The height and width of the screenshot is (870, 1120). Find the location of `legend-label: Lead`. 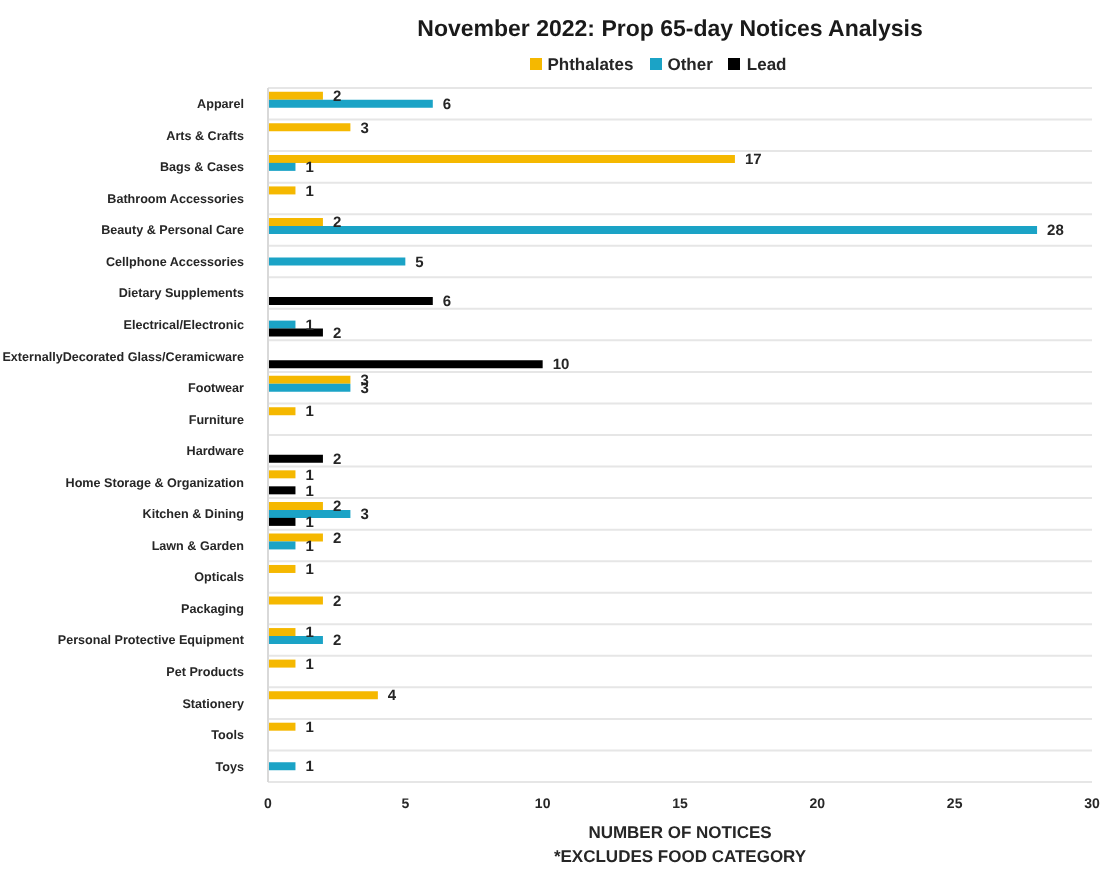

legend-label: Lead is located at coordinates (766, 64).